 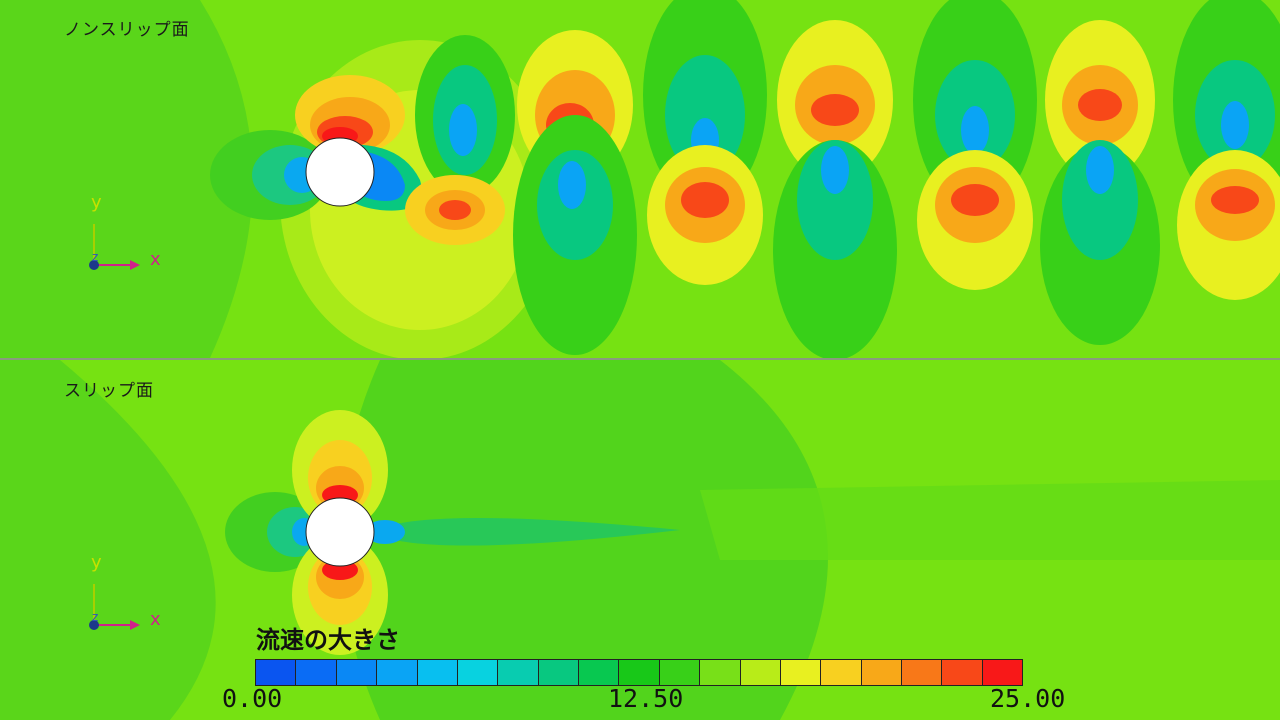 I want to click on panel-title-no-slip: ノンスリップ面, so click(x=127, y=30).